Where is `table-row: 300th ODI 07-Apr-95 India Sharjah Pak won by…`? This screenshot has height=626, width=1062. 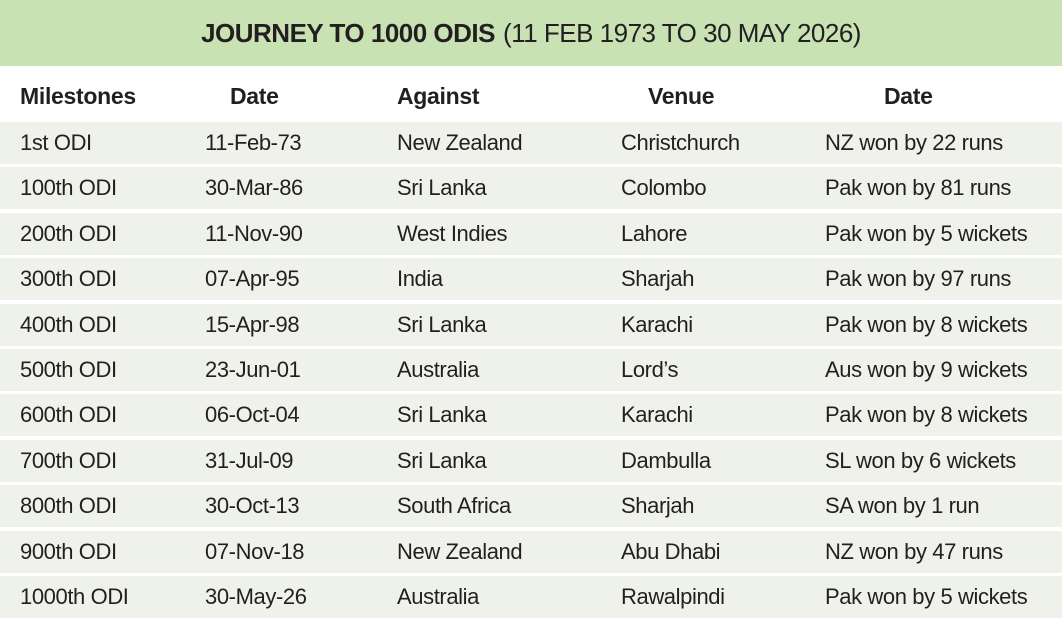 table-row: 300th ODI 07-Apr-95 India Sharjah Pak won by… is located at coordinates (531, 279).